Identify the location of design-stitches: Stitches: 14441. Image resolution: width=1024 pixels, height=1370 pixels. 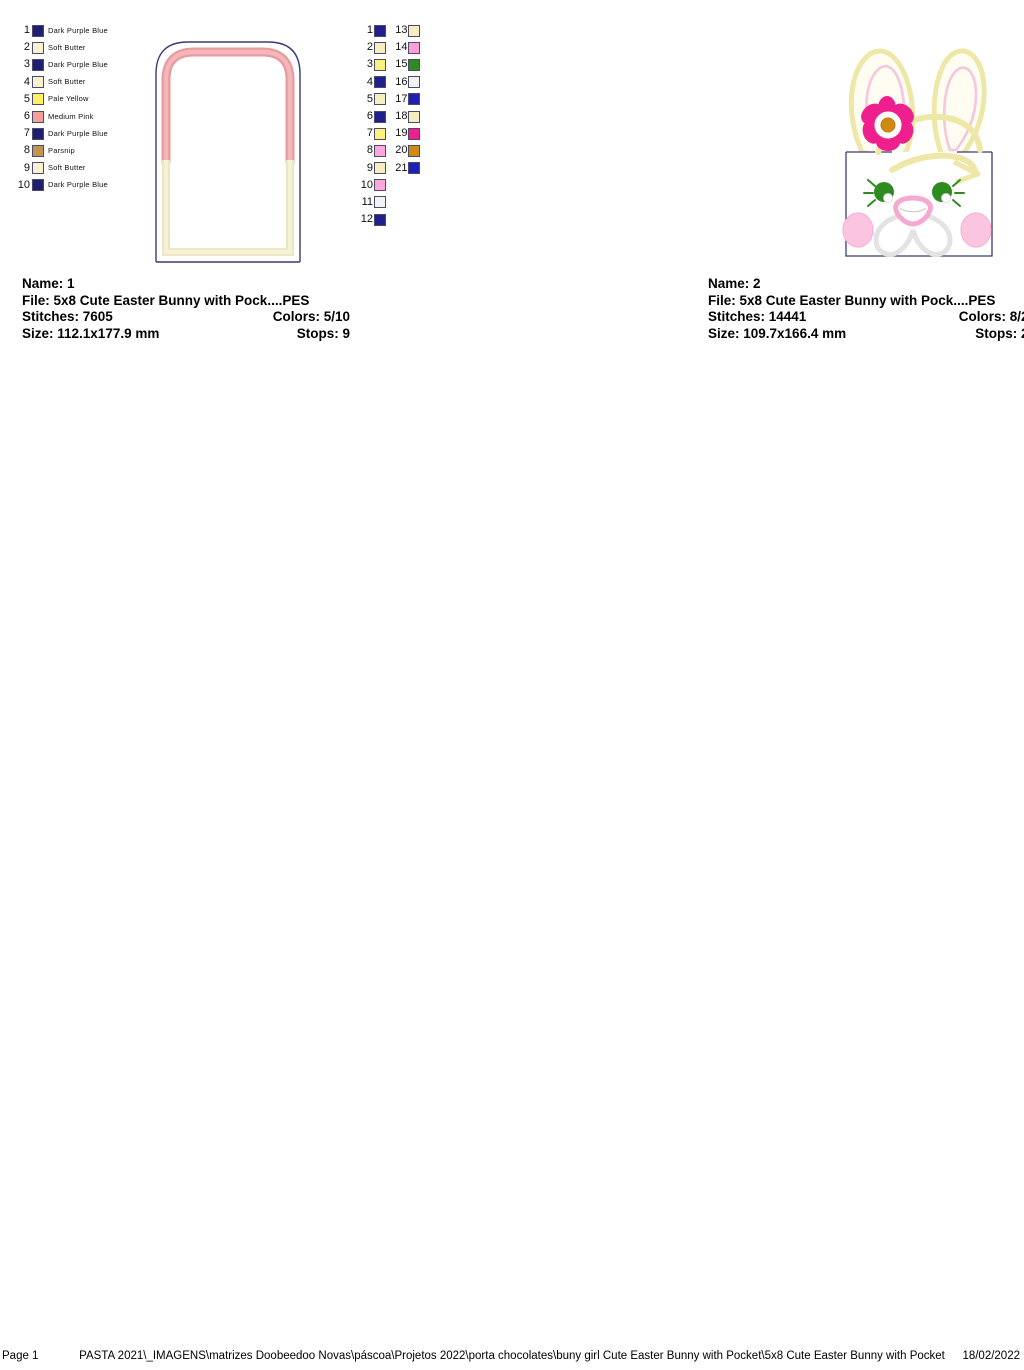
(757, 317).